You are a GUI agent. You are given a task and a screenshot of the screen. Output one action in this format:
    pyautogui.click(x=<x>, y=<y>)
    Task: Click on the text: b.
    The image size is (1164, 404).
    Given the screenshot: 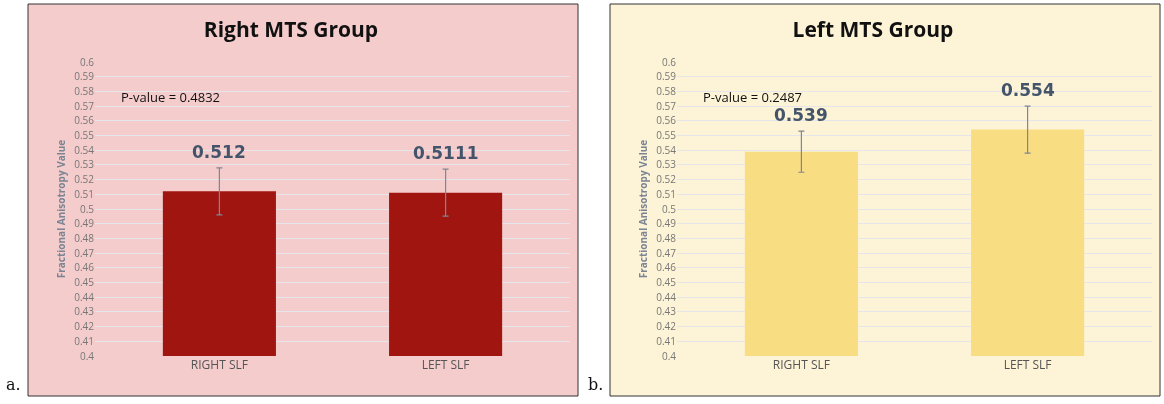 What is the action you would take?
    pyautogui.click(x=596, y=384)
    